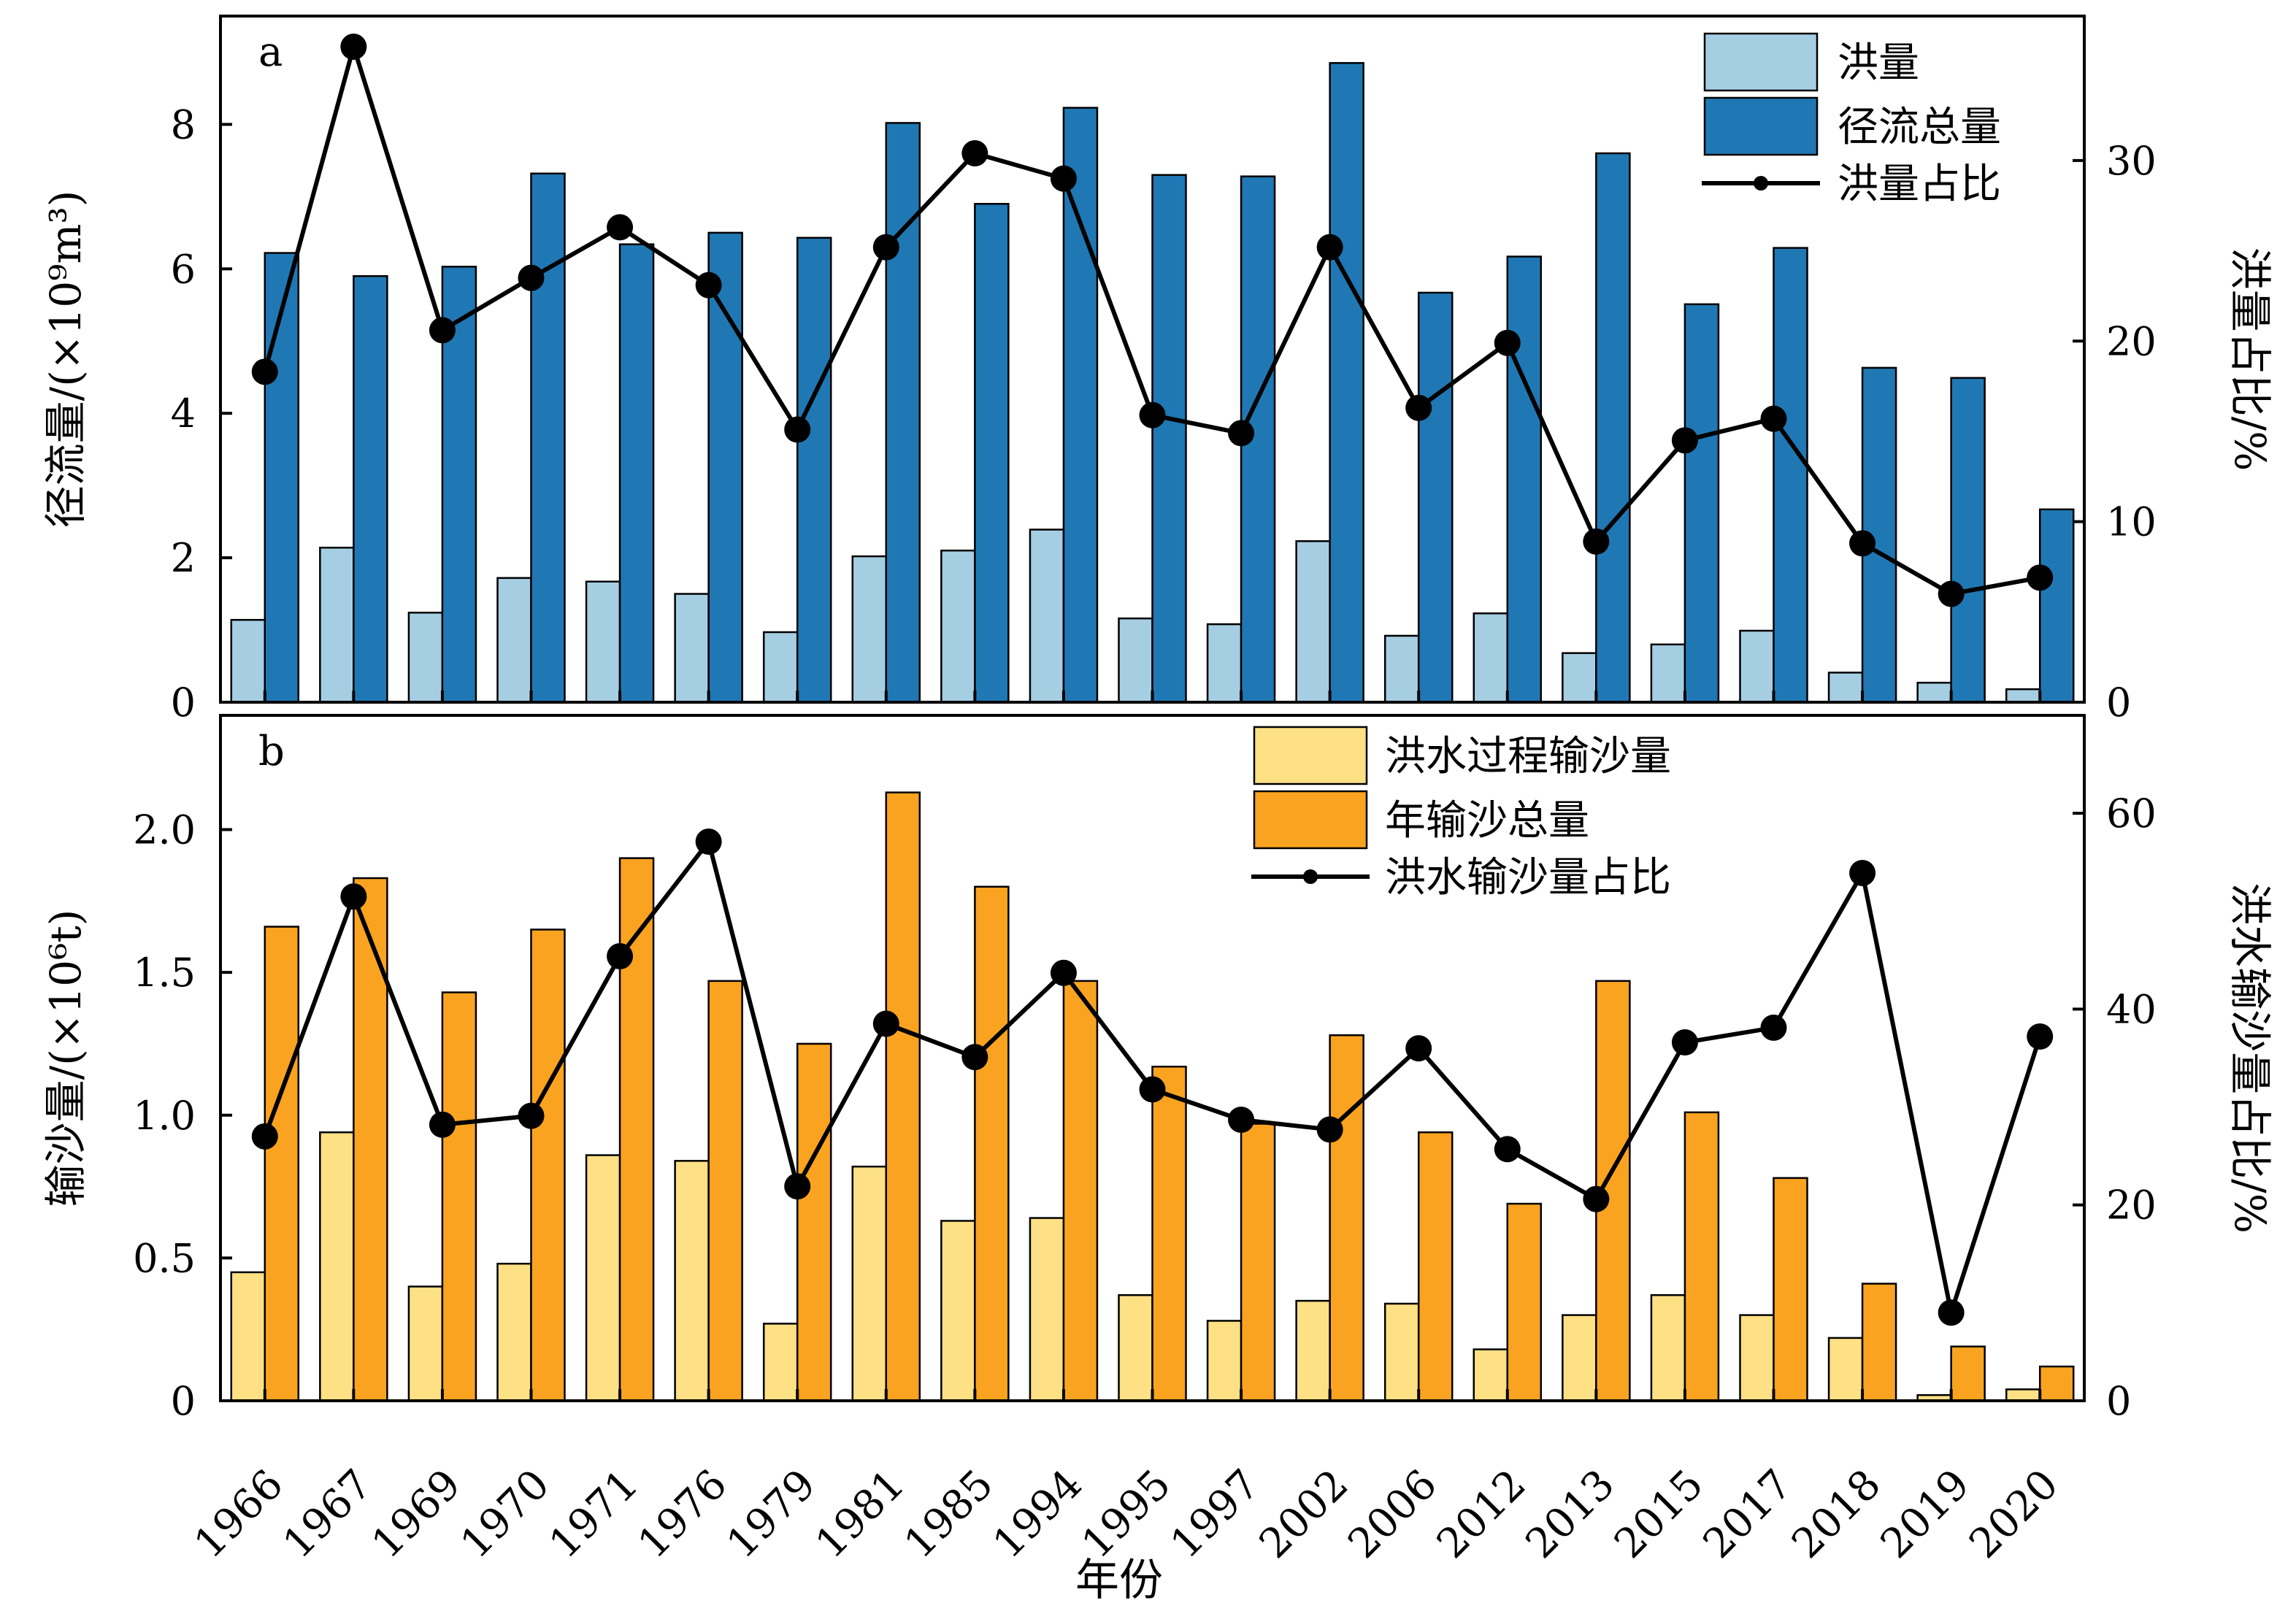 The height and width of the screenshot is (1611, 2296). I want to click on y-axis-title-right: 洪量占比/%, so click(2250, 359).